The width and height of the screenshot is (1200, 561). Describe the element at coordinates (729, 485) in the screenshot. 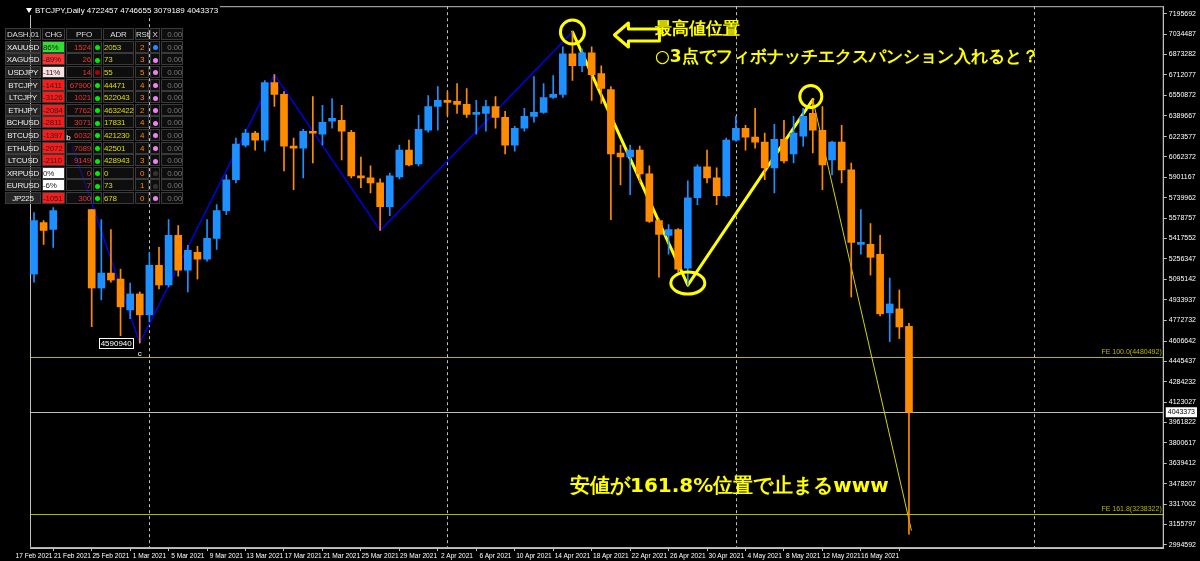

I see `annotation: 安値が161.8%位置で止まるwww` at that location.